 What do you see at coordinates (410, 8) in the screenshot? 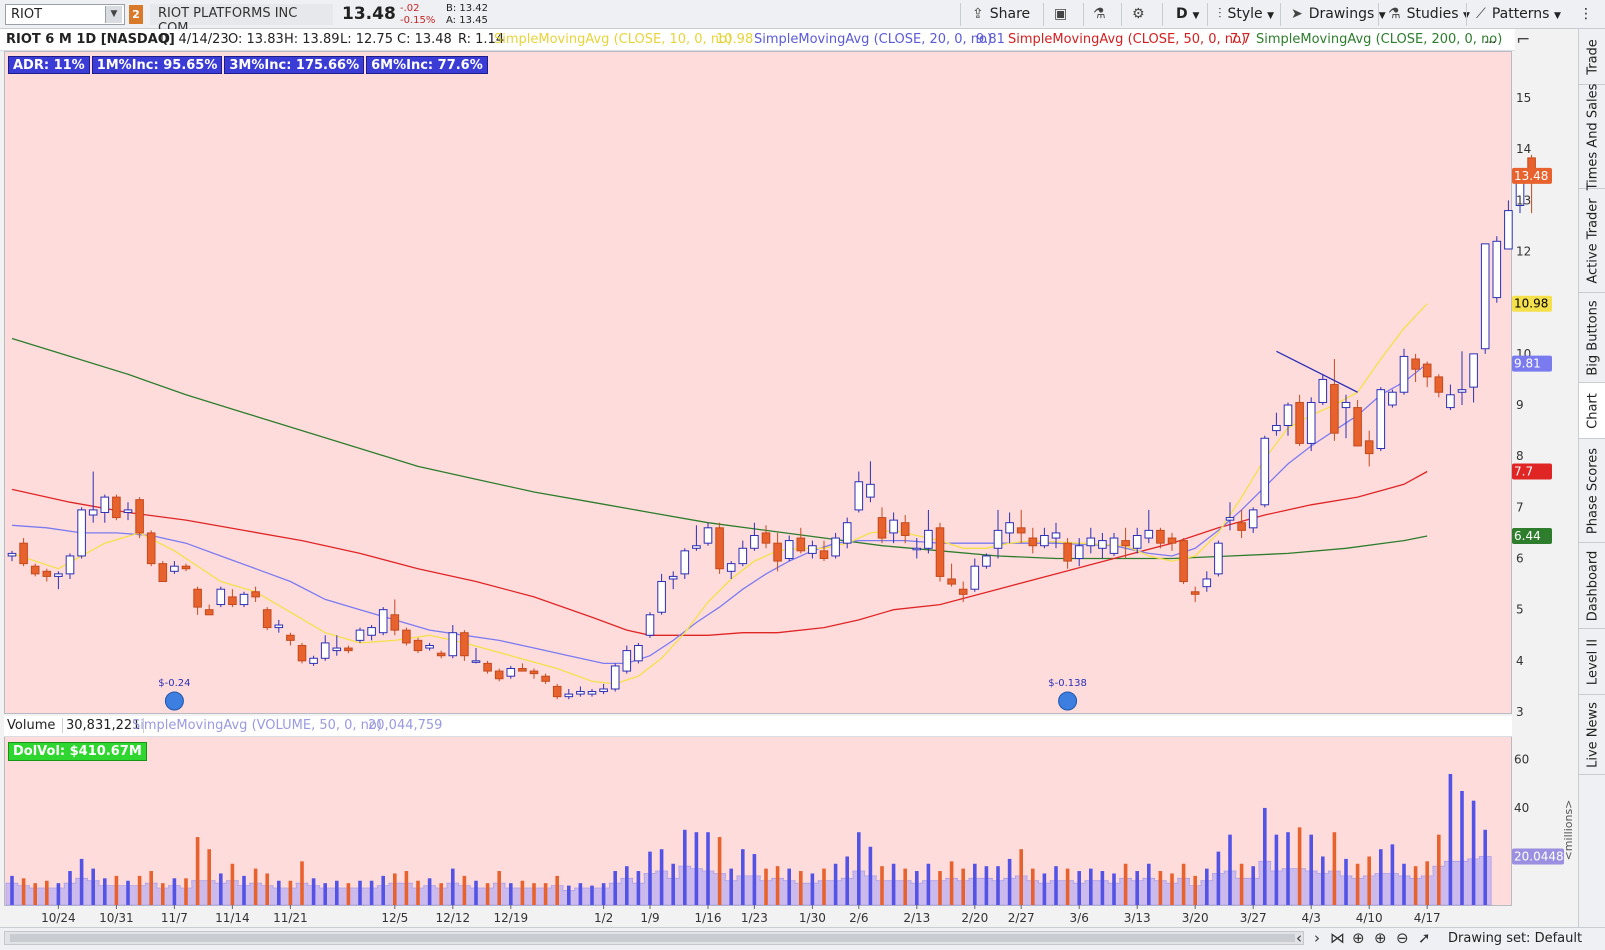
I see `net-change: -.02` at bounding box center [410, 8].